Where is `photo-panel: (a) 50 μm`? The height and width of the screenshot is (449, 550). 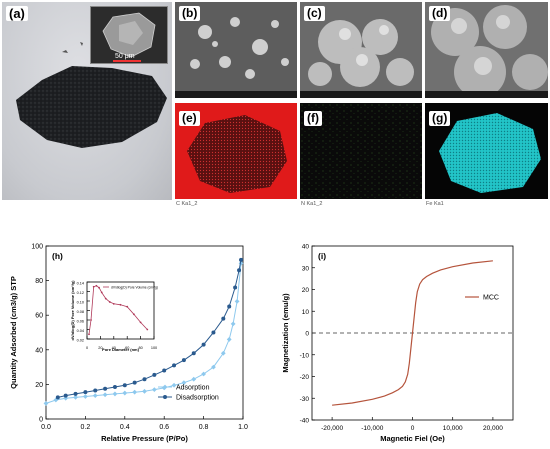
photo-panel: (a) 50 μm is located at coordinates (87, 101).